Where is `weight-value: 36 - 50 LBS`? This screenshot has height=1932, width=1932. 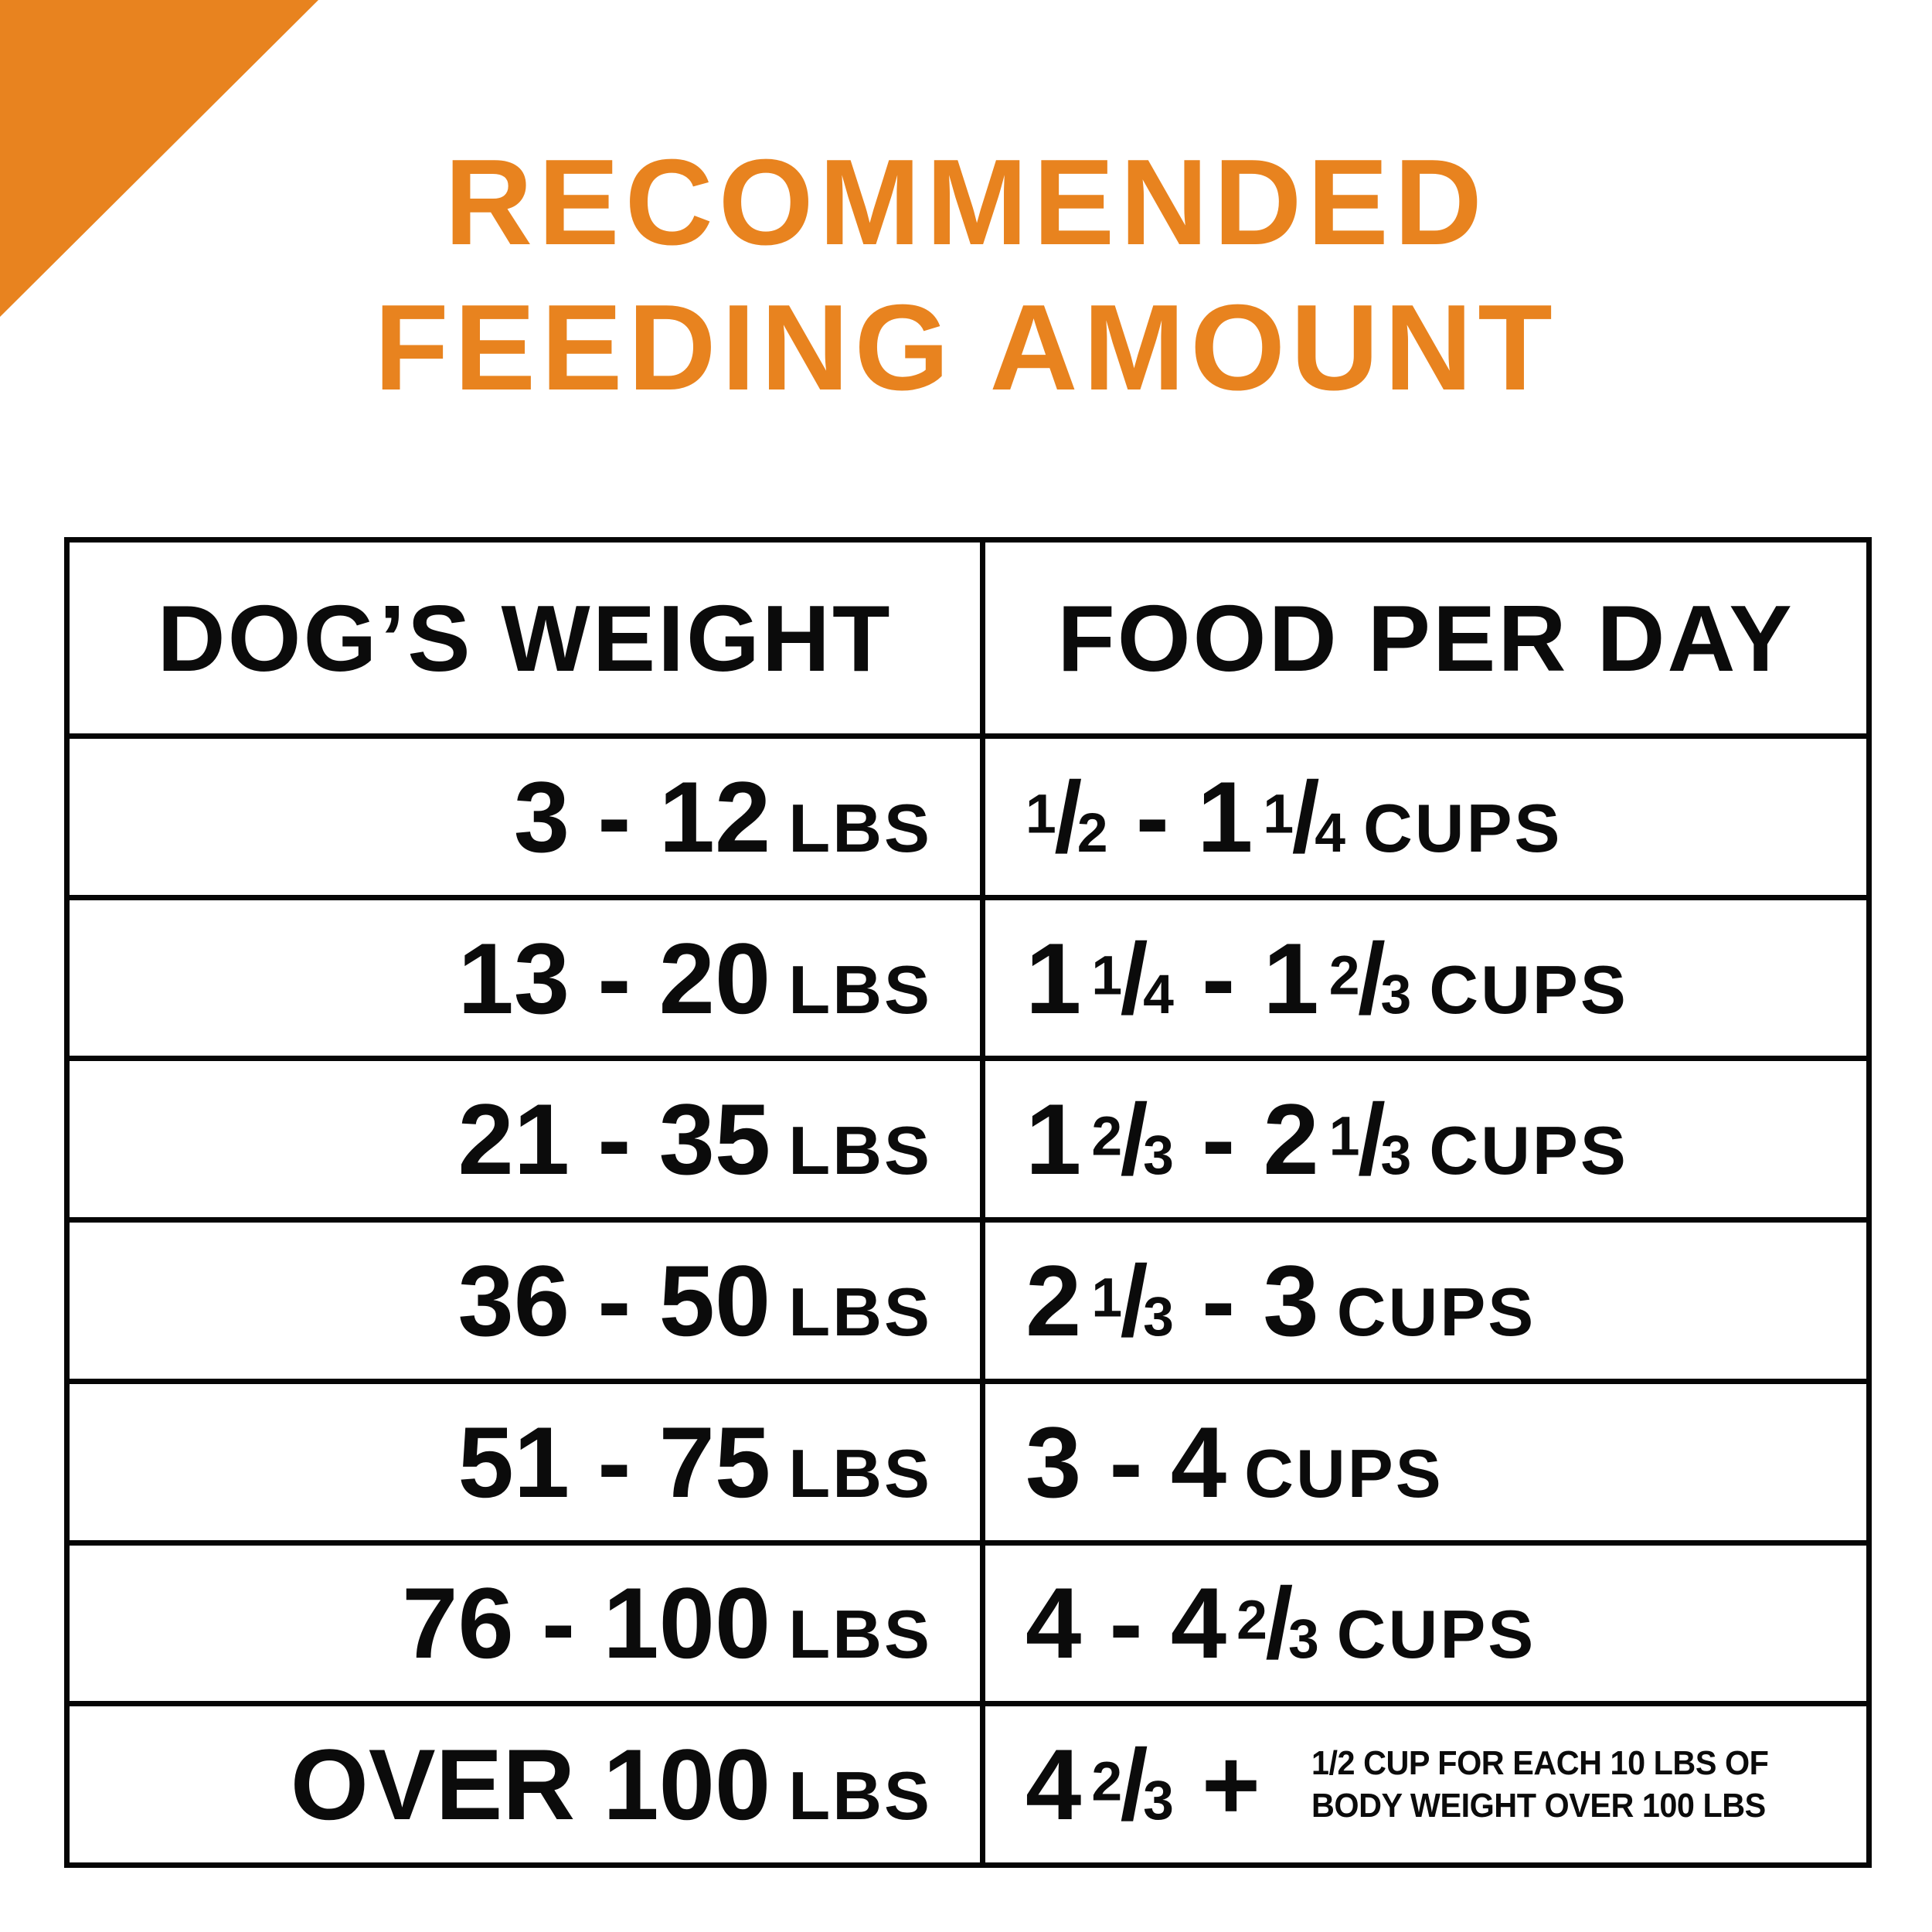
weight-value: 36 - 50 LBS is located at coordinates (695, 1301).